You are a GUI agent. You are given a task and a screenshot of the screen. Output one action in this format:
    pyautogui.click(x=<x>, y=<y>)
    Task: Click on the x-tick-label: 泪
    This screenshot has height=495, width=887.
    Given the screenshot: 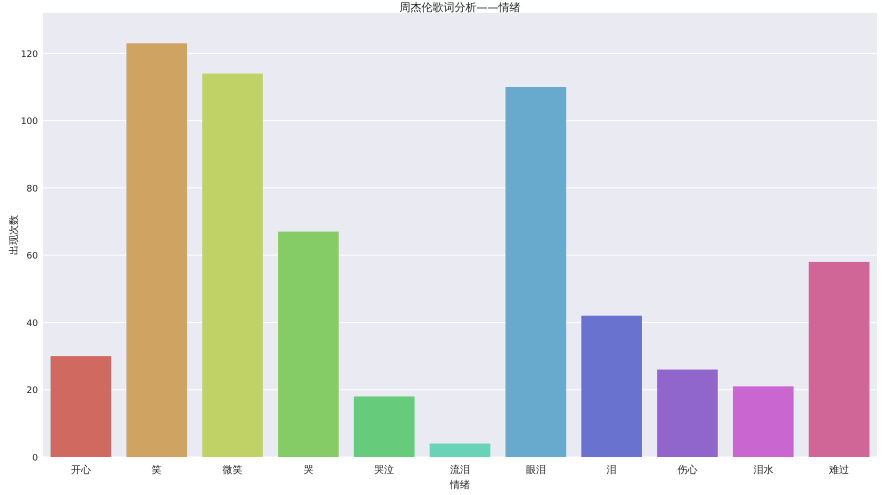 What is the action you would take?
    pyautogui.click(x=611, y=470)
    